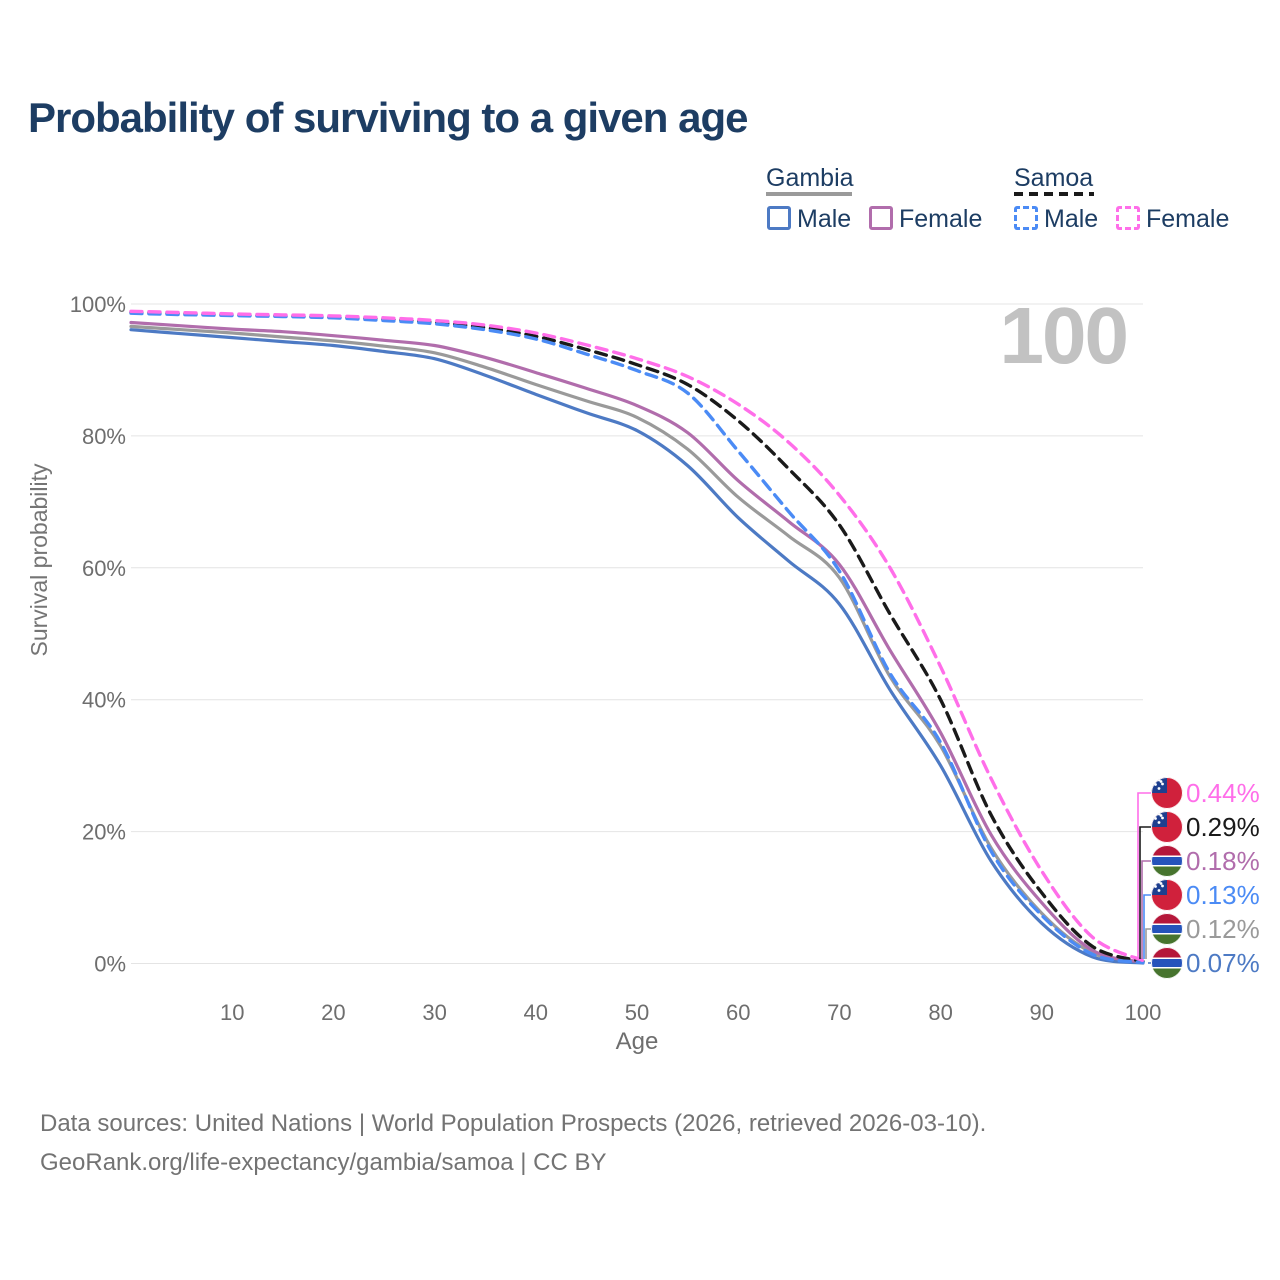 This screenshot has height=1280, width=1280. I want to click on x-tick-50: 50, so click(637, 1012).